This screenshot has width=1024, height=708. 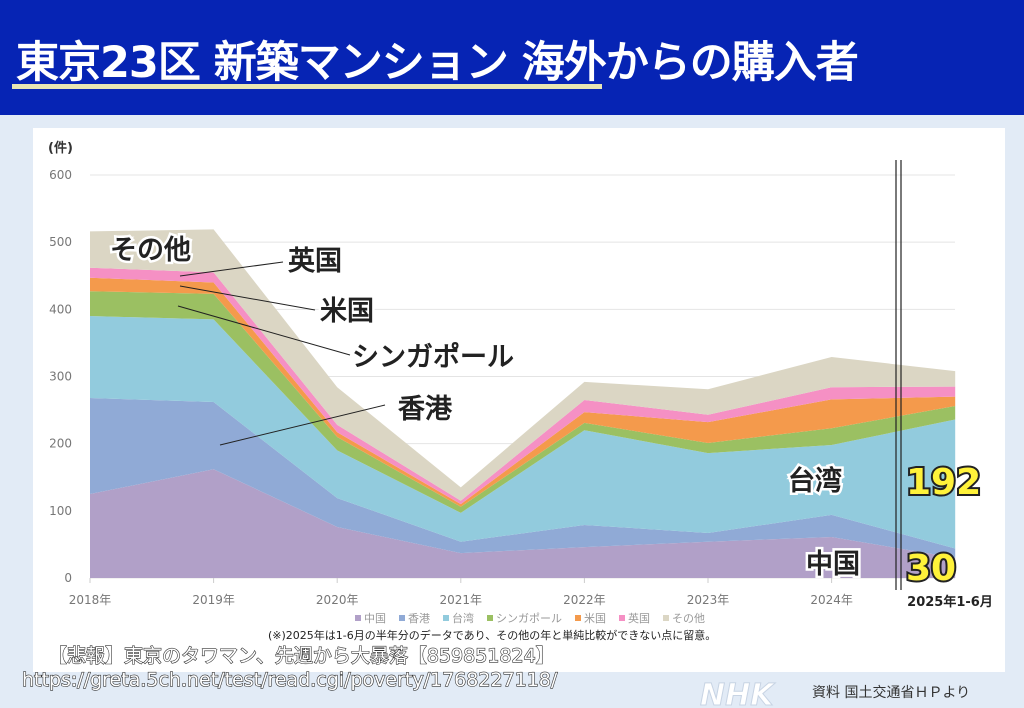 What do you see at coordinates (433, 357) in the screenshot?
I see `label-singapore: シンガポール` at bounding box center [433, 357].